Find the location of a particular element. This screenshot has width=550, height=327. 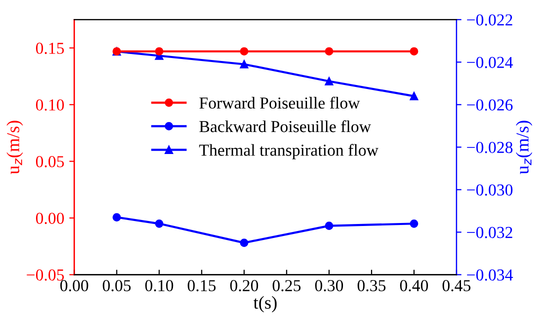

legend-label: Backward Poiseuille flow is located at coordinates (285, 126).